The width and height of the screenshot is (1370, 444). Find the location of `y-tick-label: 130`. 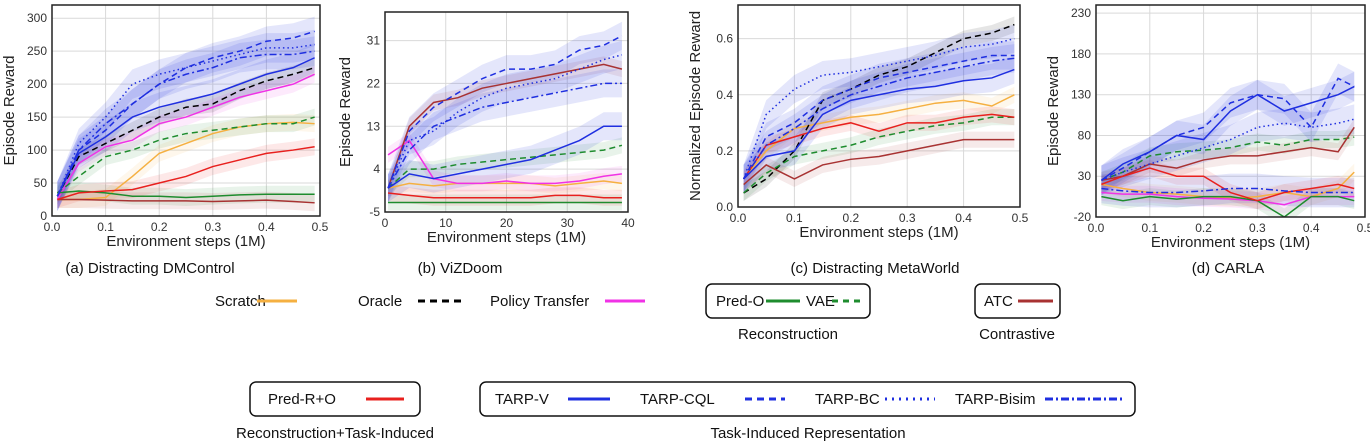

y-tick-label: 130 is located at coordinates (1081, 95).